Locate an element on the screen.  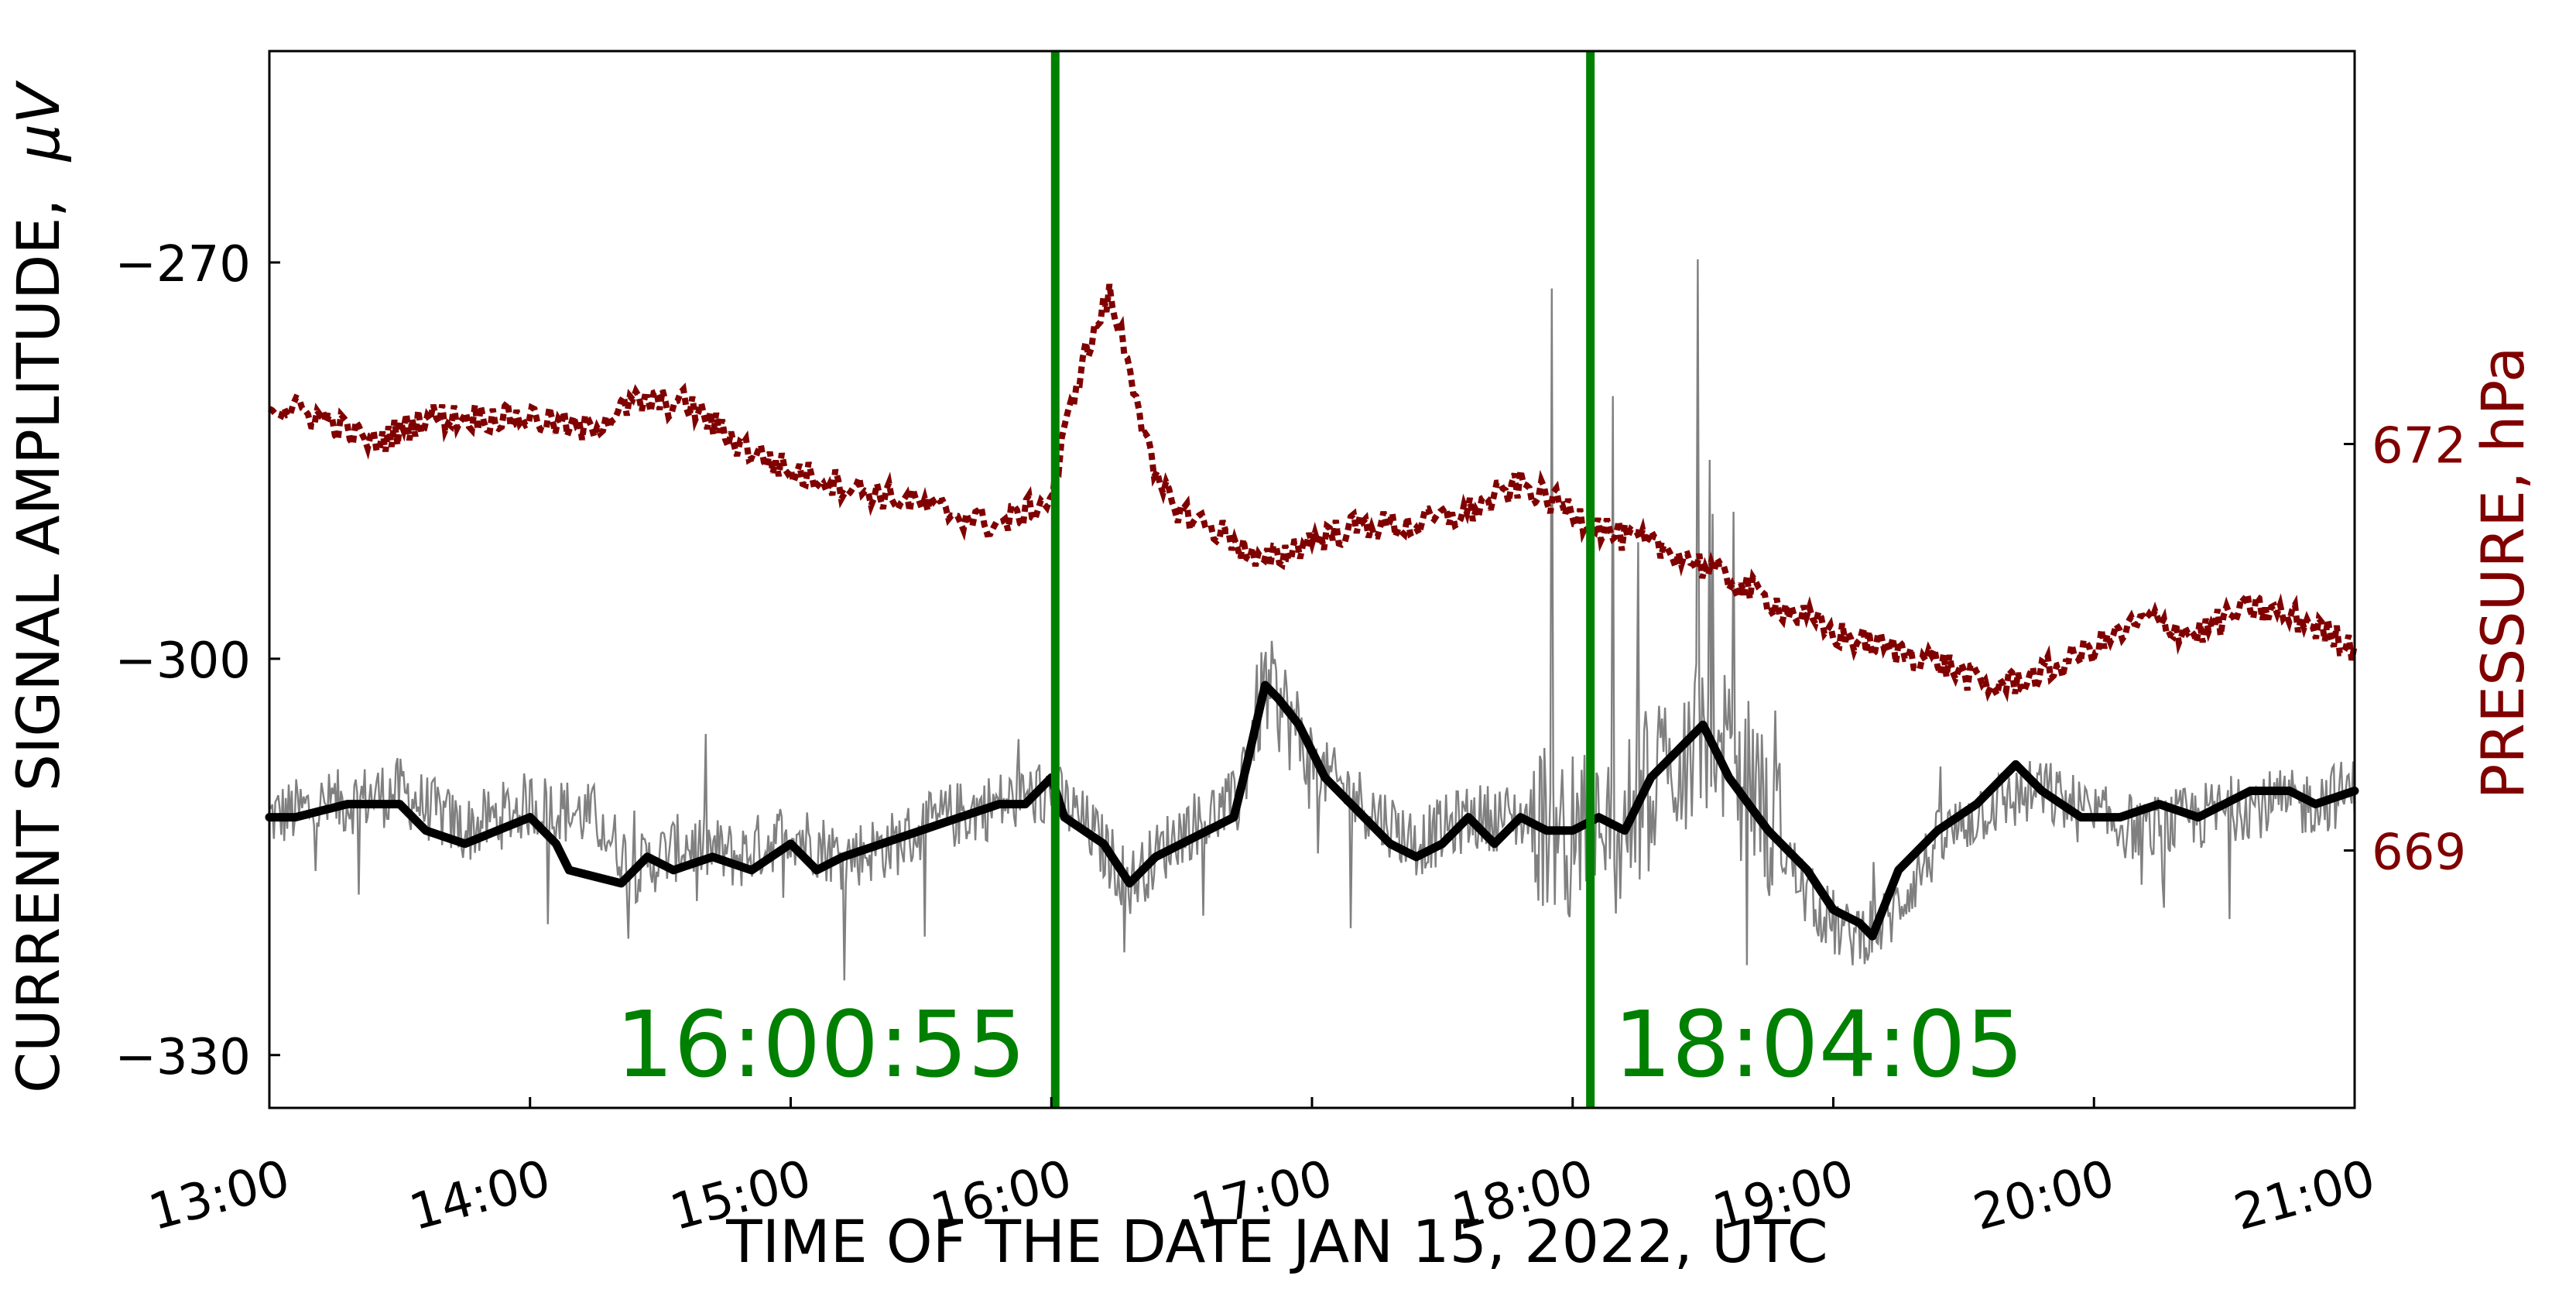
event-marker-label: 18:04:05 is located at coordinates (1819, 1045).